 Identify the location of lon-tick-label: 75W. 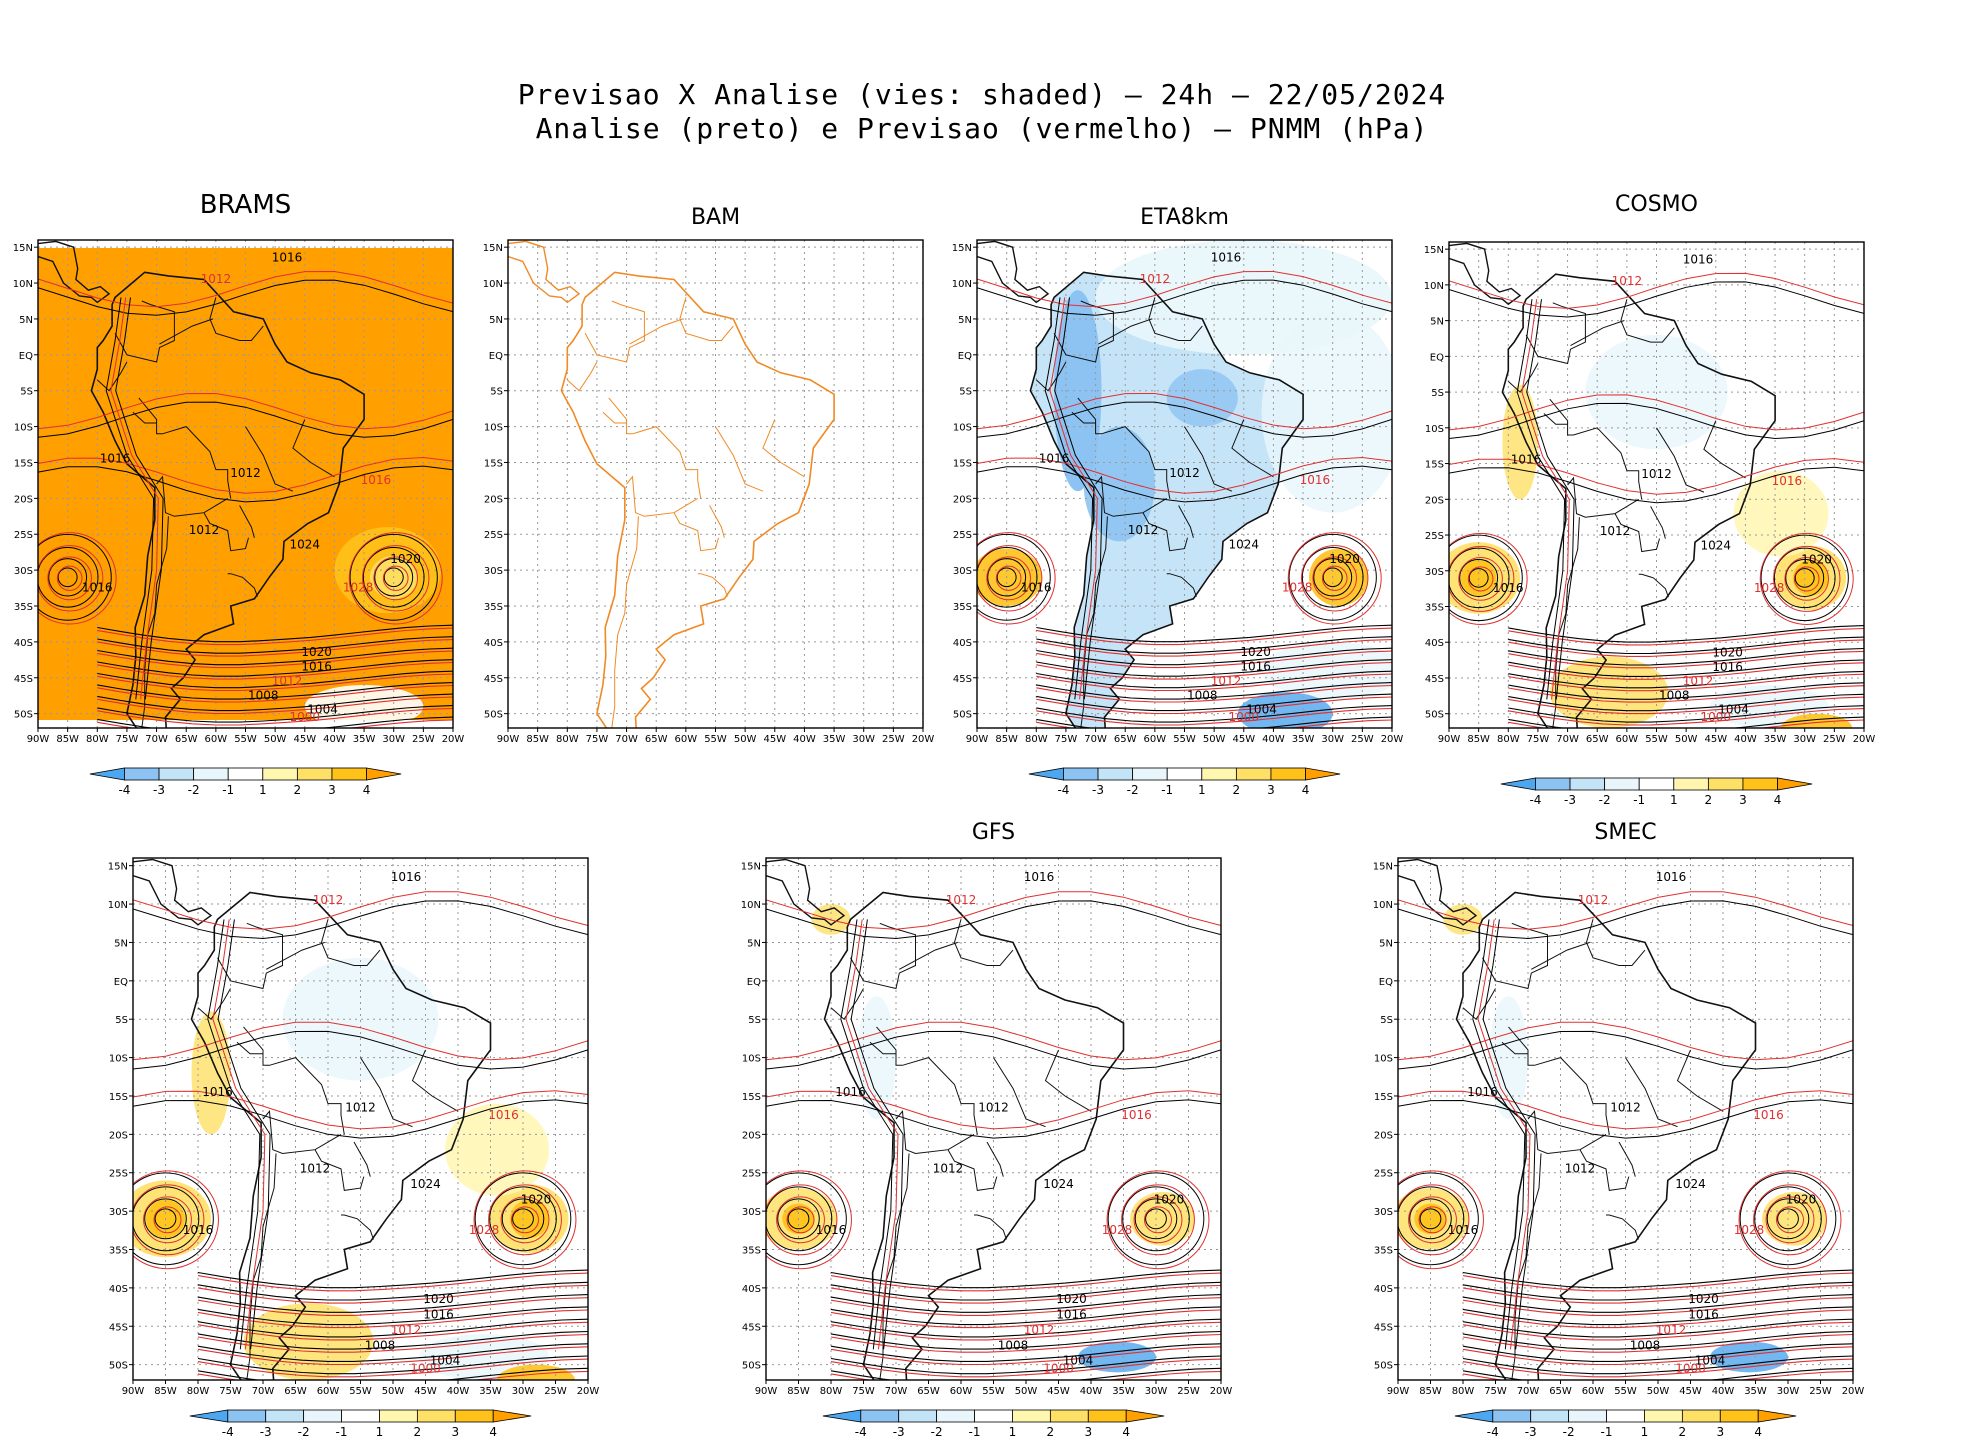
(863, 1391).